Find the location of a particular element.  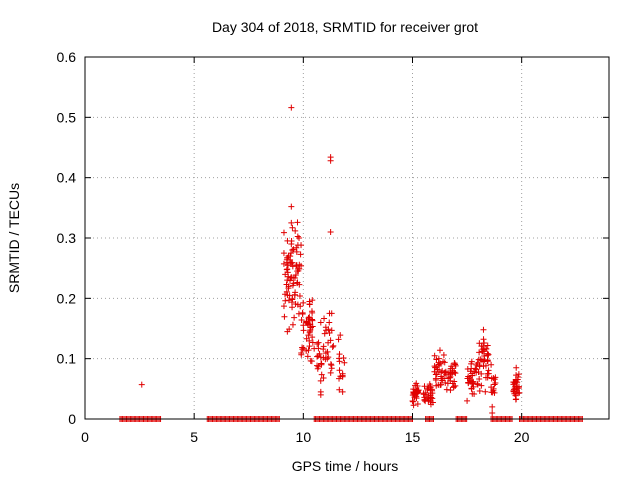

y-tick-labels: 0 0.1 0.2 0.3 0.4 0.5 0.6 is located at coordinates (67, 238).